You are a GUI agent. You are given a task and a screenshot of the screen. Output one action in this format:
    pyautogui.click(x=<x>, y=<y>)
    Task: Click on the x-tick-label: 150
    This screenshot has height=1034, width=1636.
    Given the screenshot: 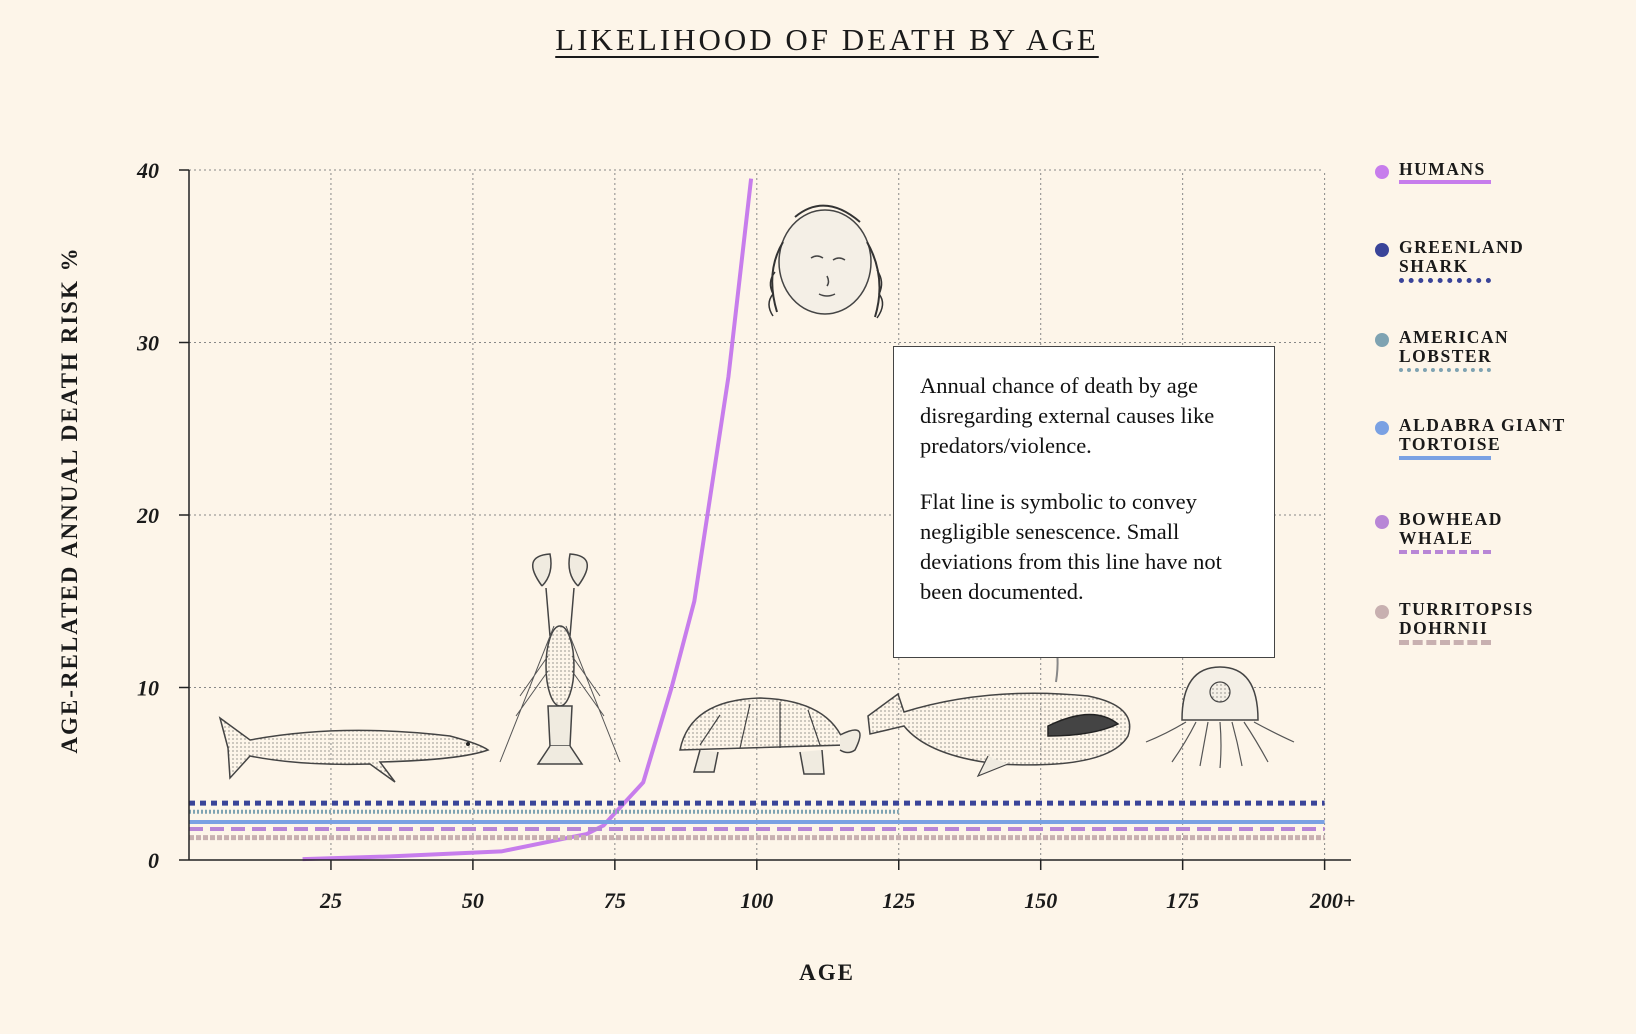 What is the action you would take?
    pyautogui.click(x=1040, y=900)
    